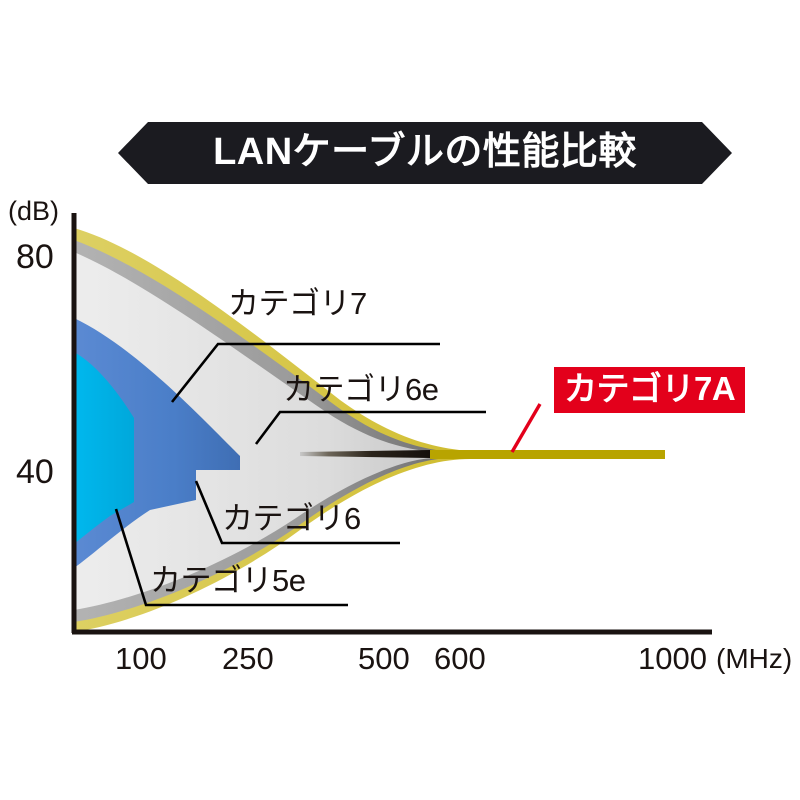  I want to click on band-cat5e, so click(104, 448).